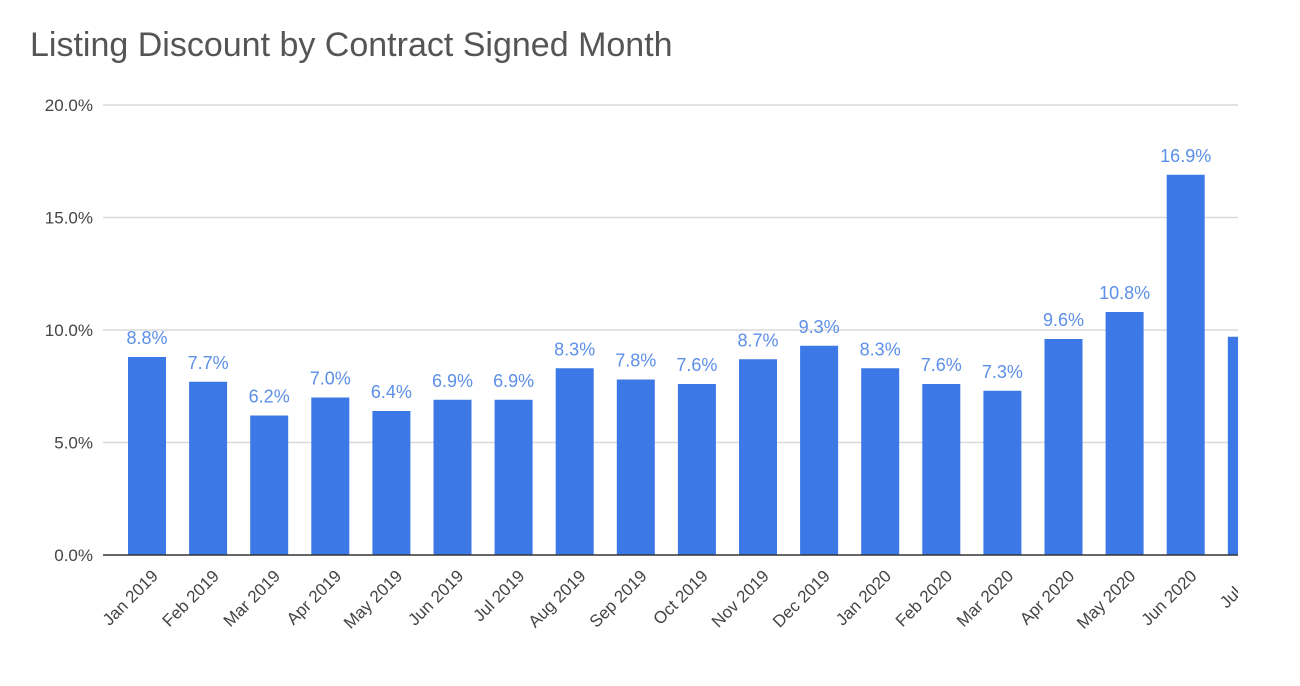  I want to click on y-tick-label: 15.0%, so click(69, 218).